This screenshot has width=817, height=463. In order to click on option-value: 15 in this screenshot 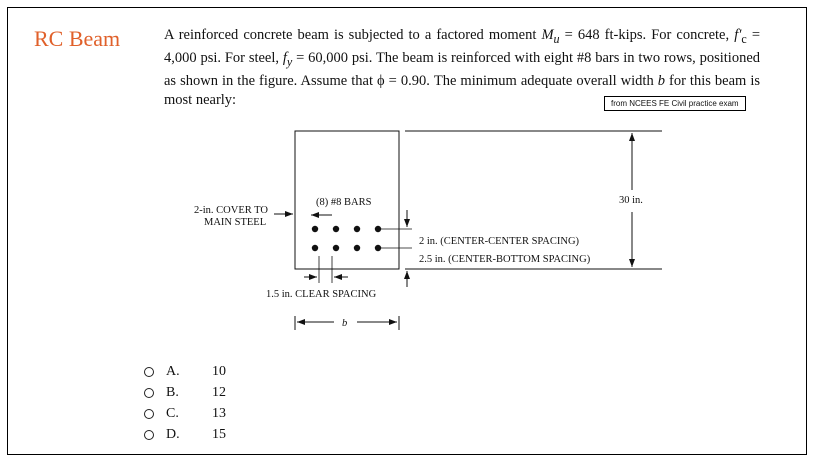, I will do `click(219, 434)`.